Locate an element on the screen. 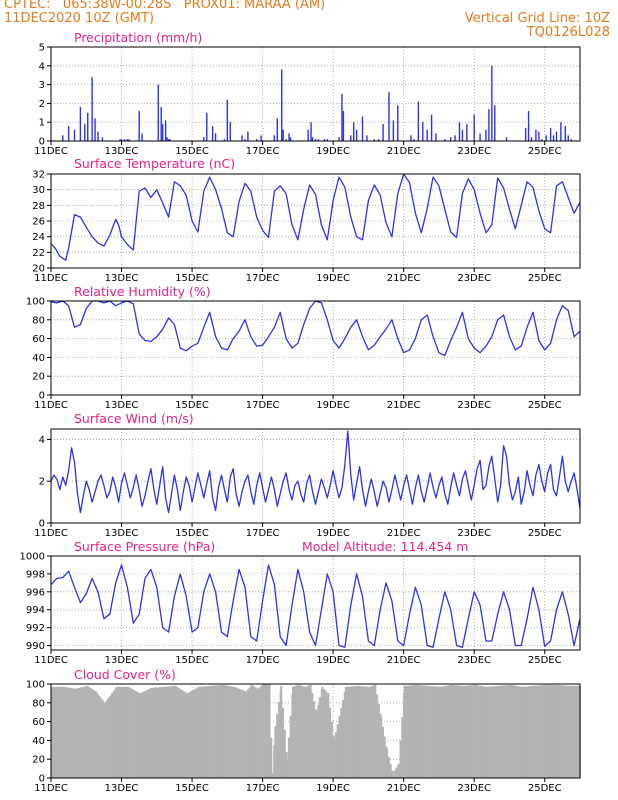 The height and width of the screenshot is (800, 618). temp-ytick-label: 22 is located at coordinates (38, 253).